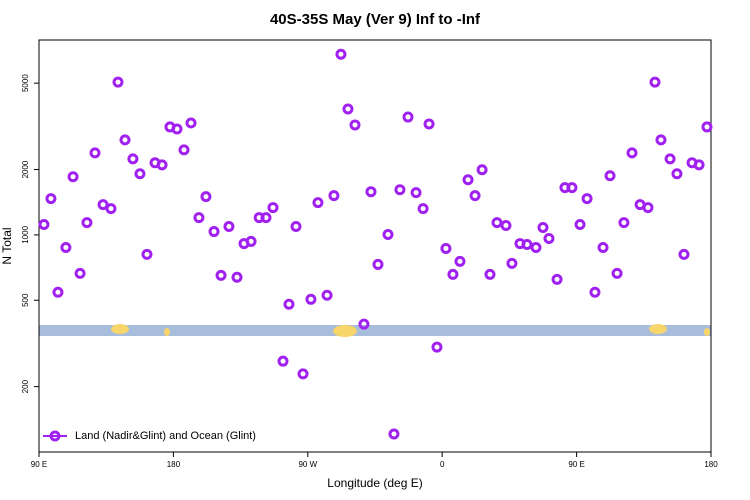  I want to click on y-tick-label: 5000, so click(25, 83).